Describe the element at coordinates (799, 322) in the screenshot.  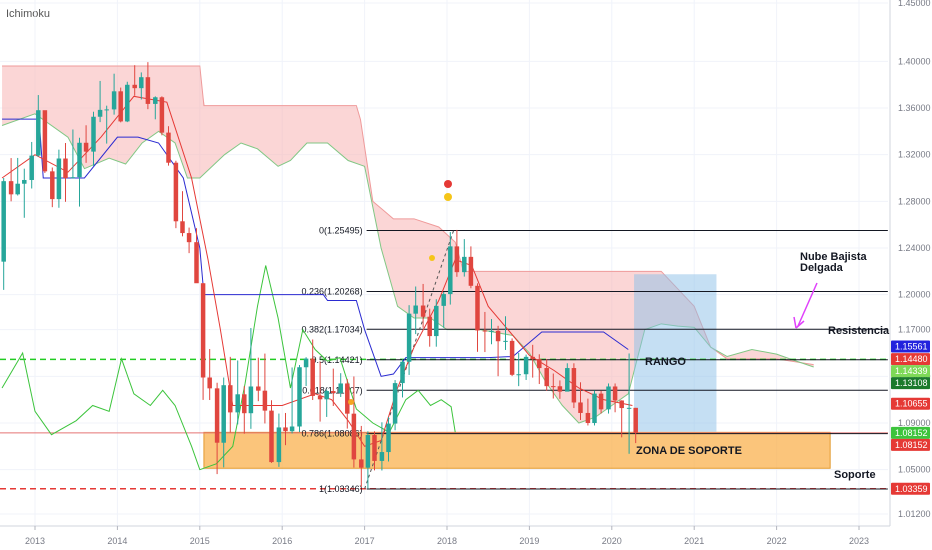
I see `arrow-head` at that location.